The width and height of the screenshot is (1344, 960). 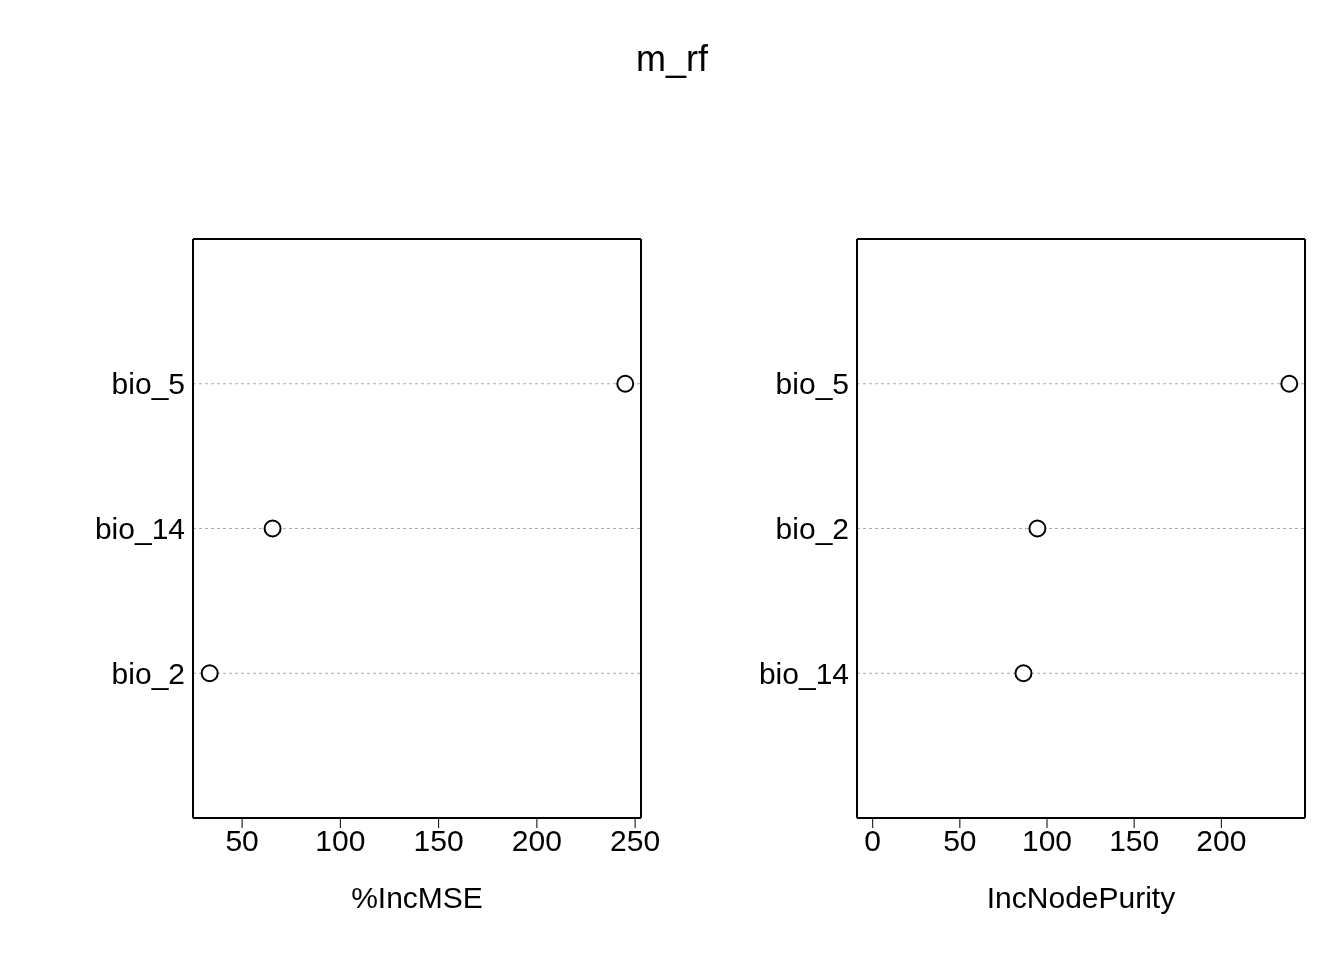 What do you see at coordinates (672, 59) in the screenshot?
I see `chart-title: m_rf` at bounding box center [672, 59].